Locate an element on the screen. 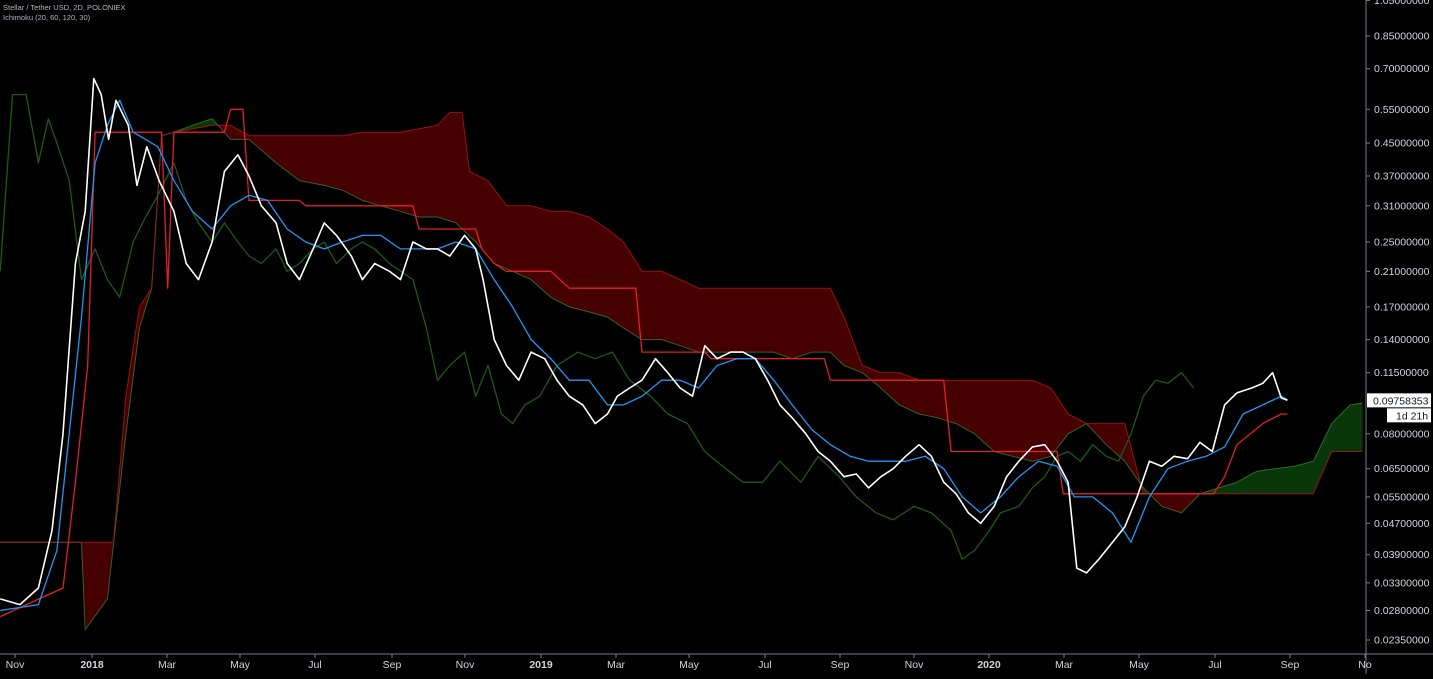 The height and width of the screenshot is (679, 1433). y-tick-label: 1.05000000 is located at coordinates (1402, 3).